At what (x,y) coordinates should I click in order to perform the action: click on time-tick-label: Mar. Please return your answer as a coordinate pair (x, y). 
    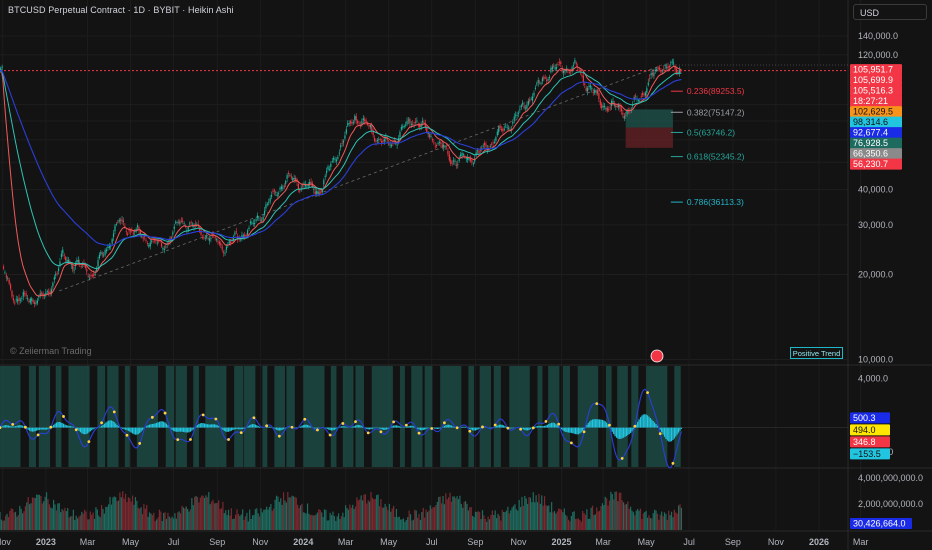
    Looking at the image, I should click on (346, 542).